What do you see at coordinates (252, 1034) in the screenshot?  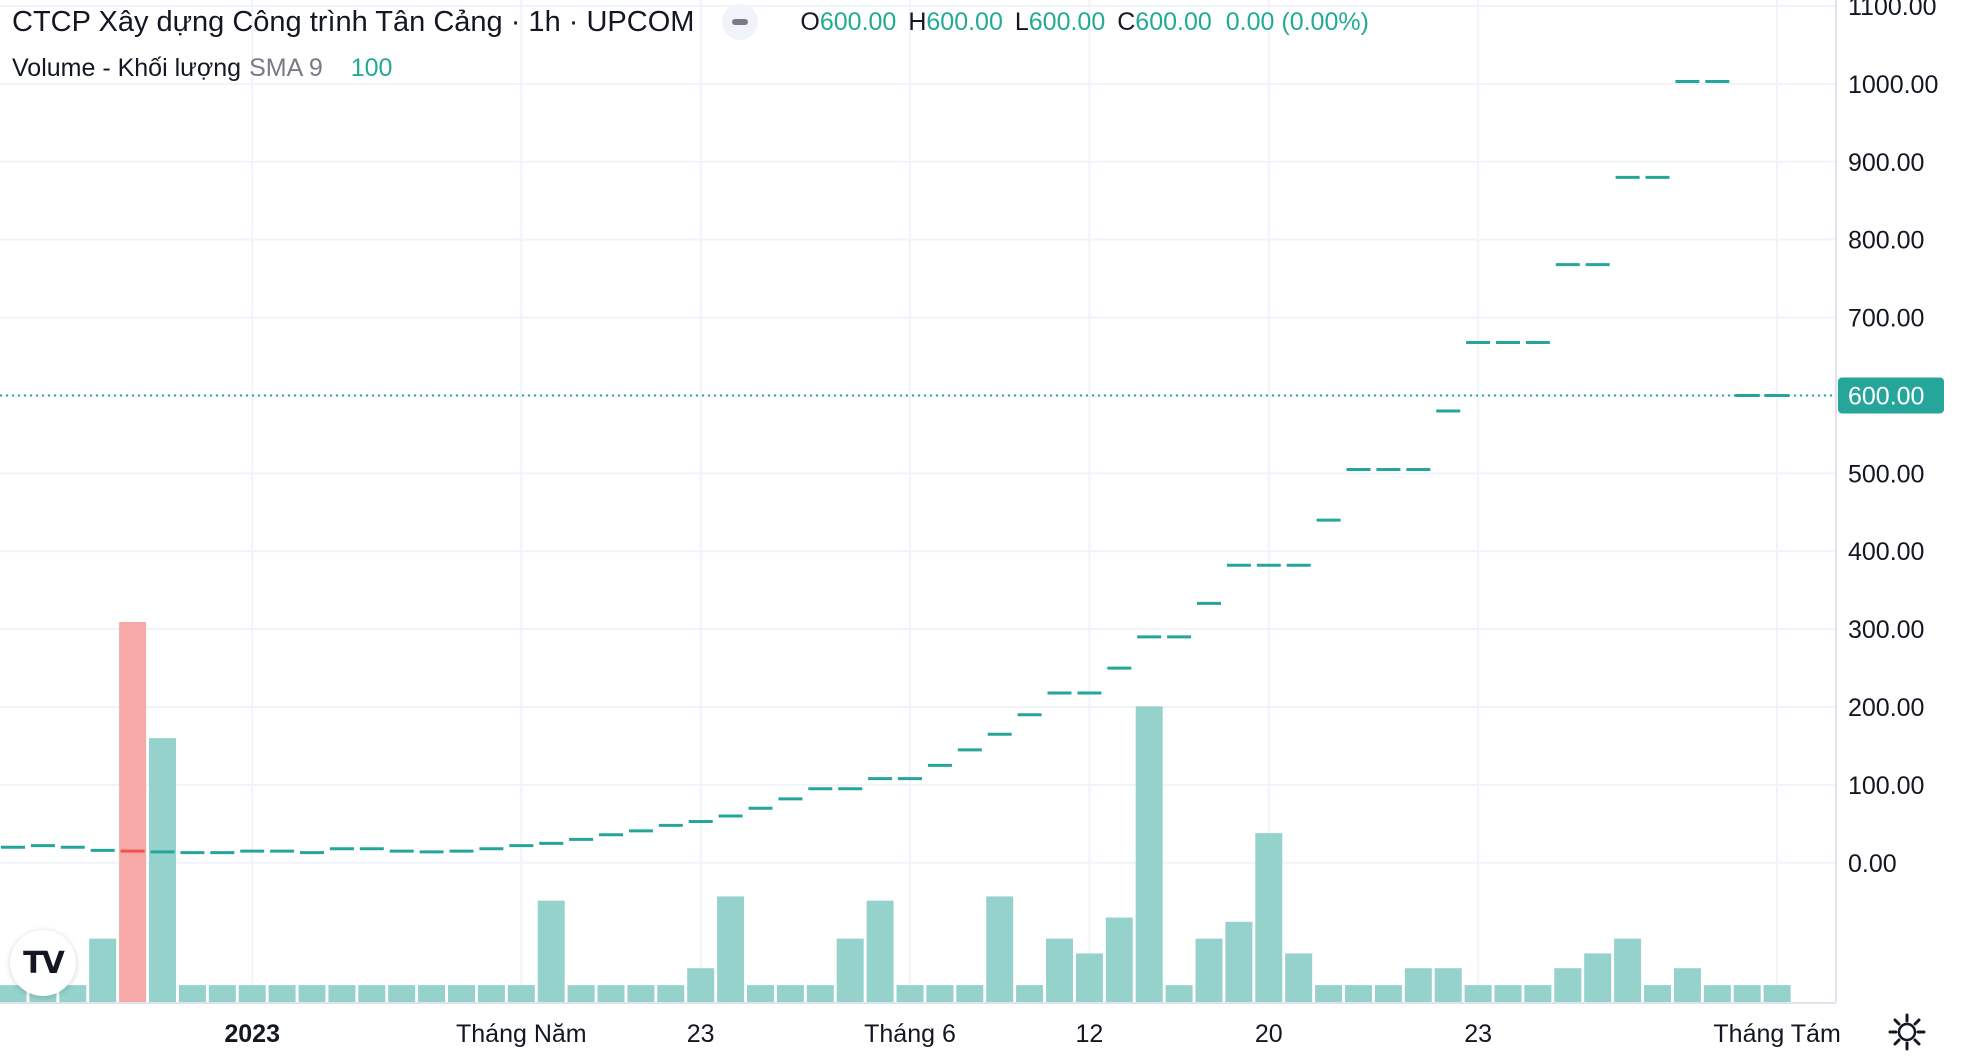 I see `time-tick-label-0: 2023` at bounding box center [252, 1034].